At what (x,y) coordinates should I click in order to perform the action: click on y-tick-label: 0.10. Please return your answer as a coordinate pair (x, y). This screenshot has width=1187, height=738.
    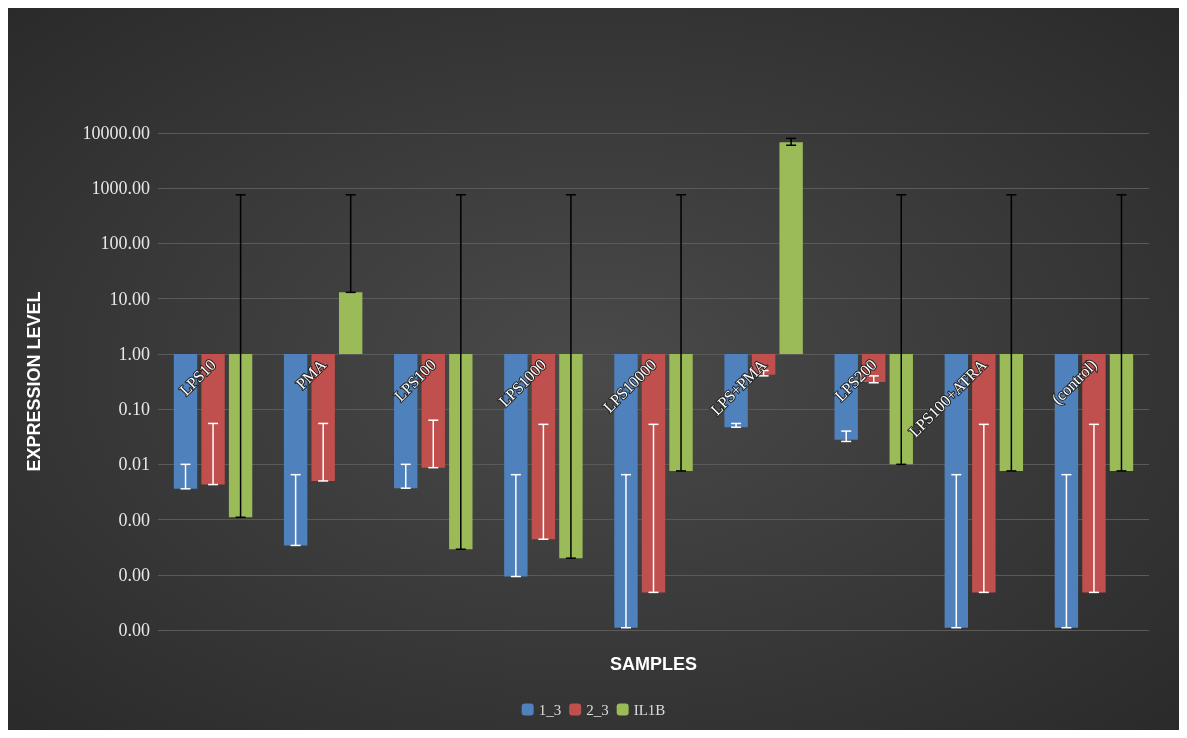
    Looking at the image, I should click on (134, 409).